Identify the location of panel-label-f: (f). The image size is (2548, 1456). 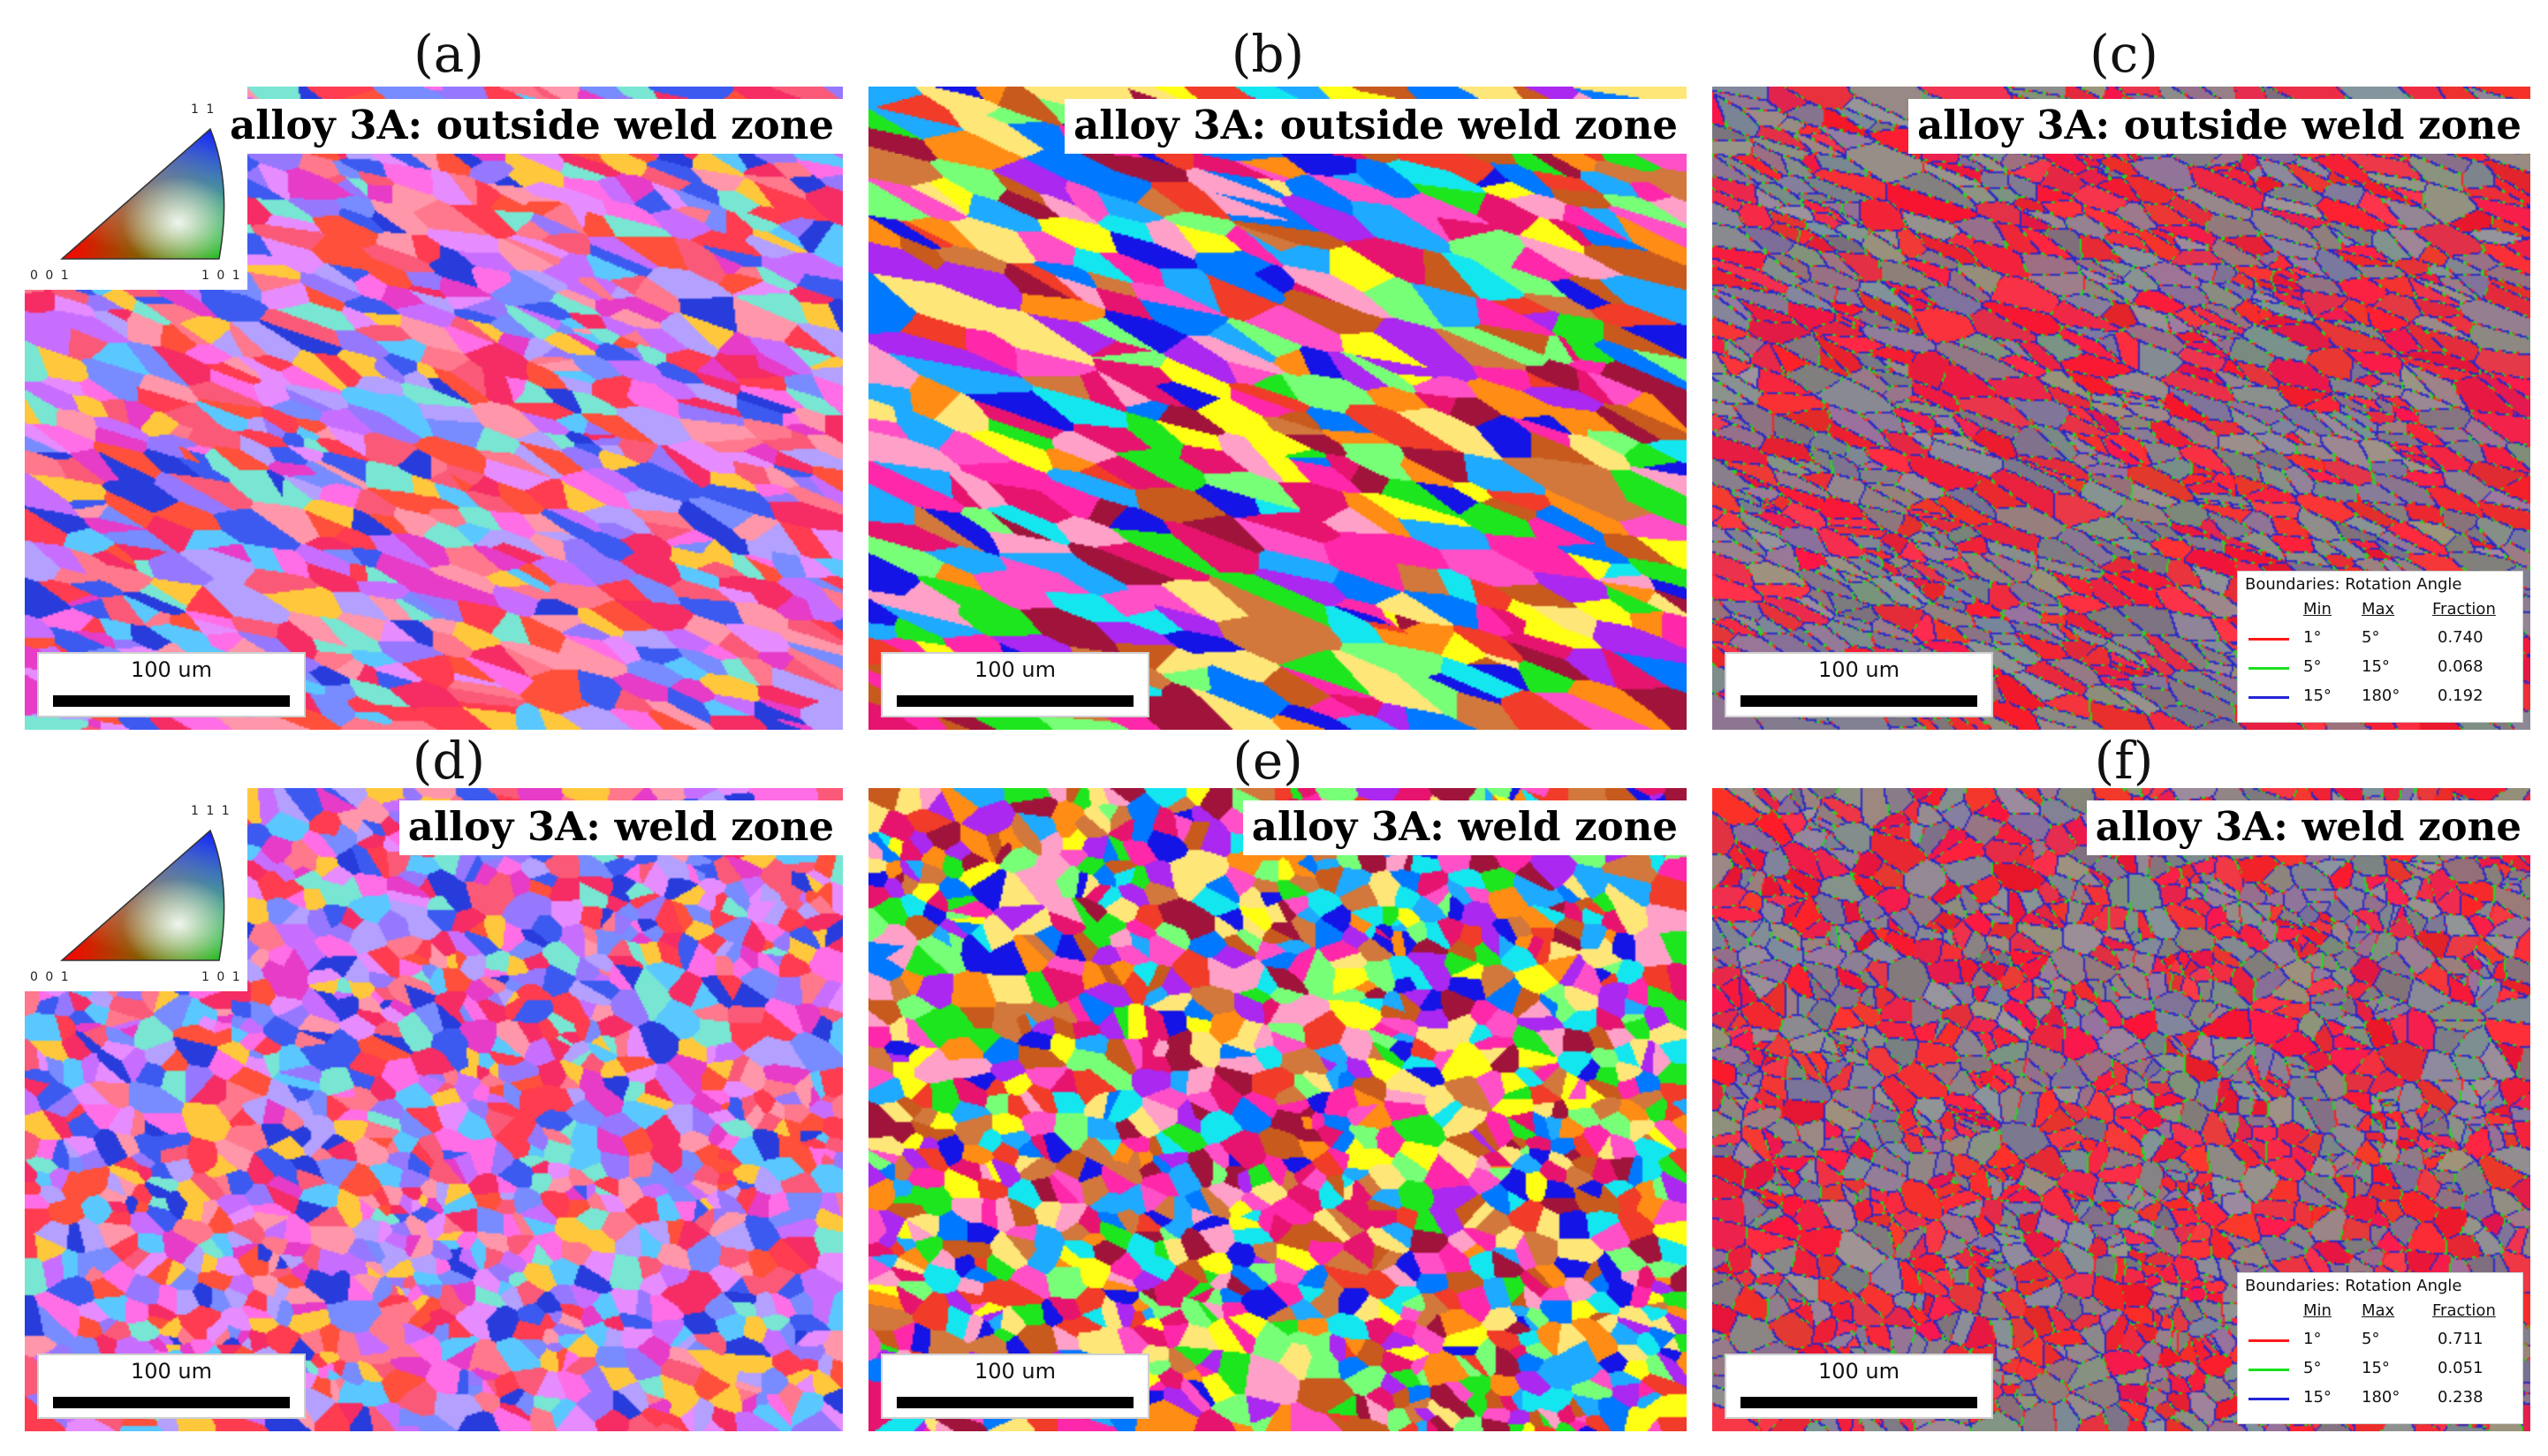
(2124, 761).